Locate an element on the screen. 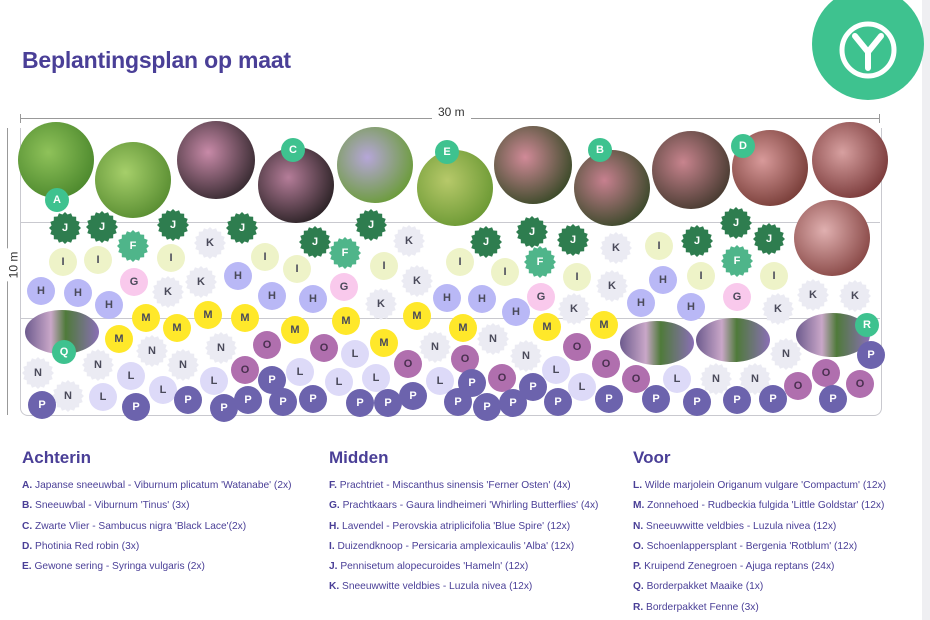  legend-text: Borderpakket Fenne (3x) is located at coordinates (702, 607).